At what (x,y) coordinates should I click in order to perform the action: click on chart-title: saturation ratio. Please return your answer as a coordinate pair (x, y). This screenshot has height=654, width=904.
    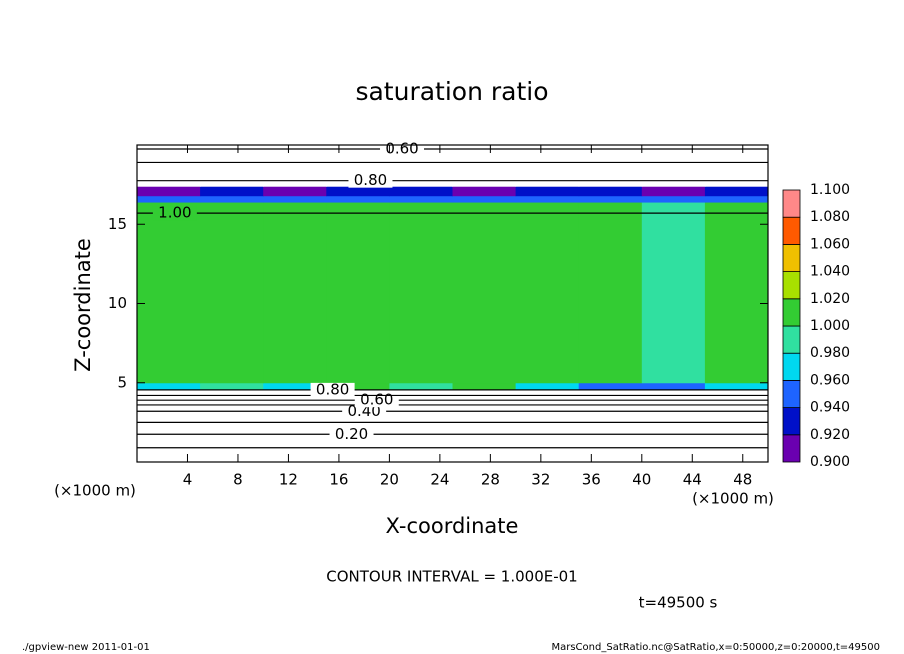
    Looking at the image, I should click on (451, 91).